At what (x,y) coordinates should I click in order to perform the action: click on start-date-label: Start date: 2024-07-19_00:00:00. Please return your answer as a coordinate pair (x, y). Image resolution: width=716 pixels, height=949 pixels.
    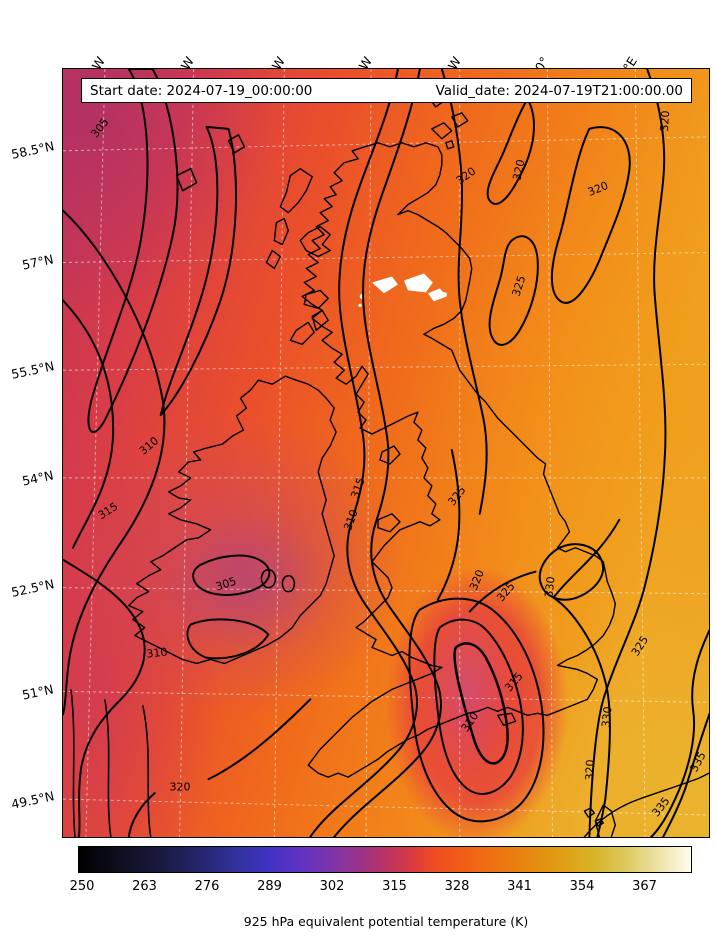
    Looking at the image, I should click on (201, 90).